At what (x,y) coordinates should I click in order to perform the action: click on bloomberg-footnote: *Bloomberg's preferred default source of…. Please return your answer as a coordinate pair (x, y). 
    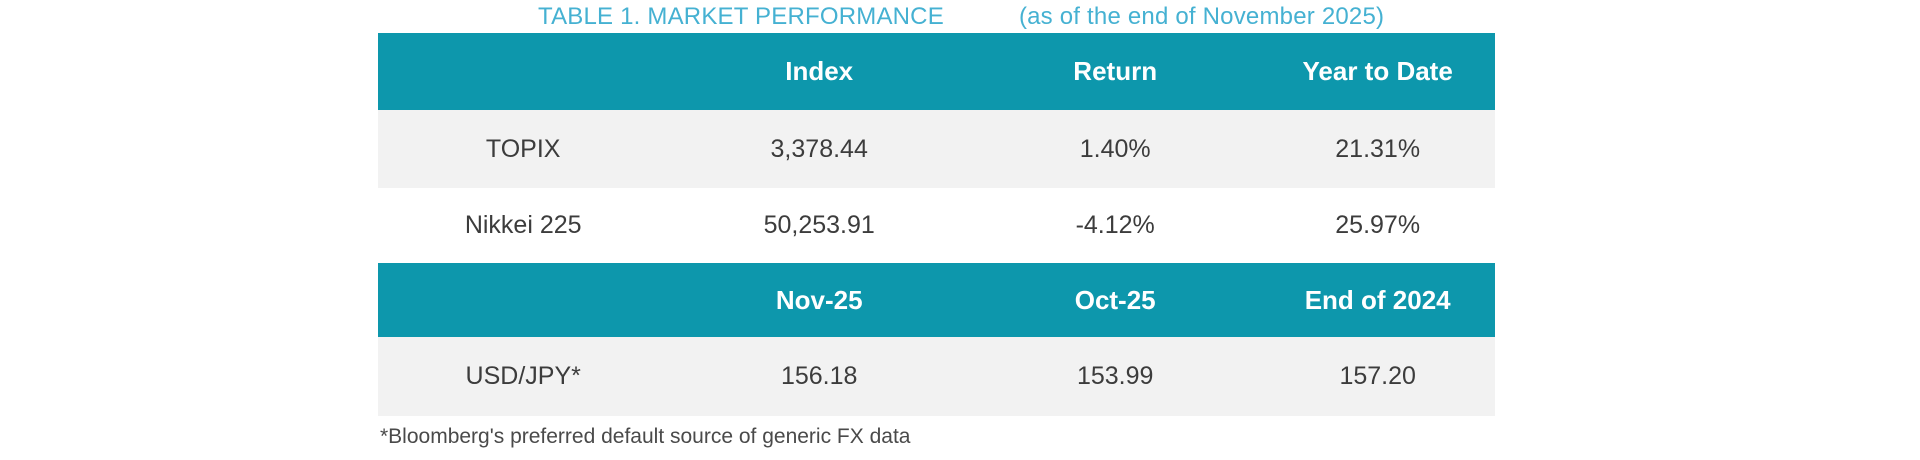
    Looking at the image, I should click on (645, 436).